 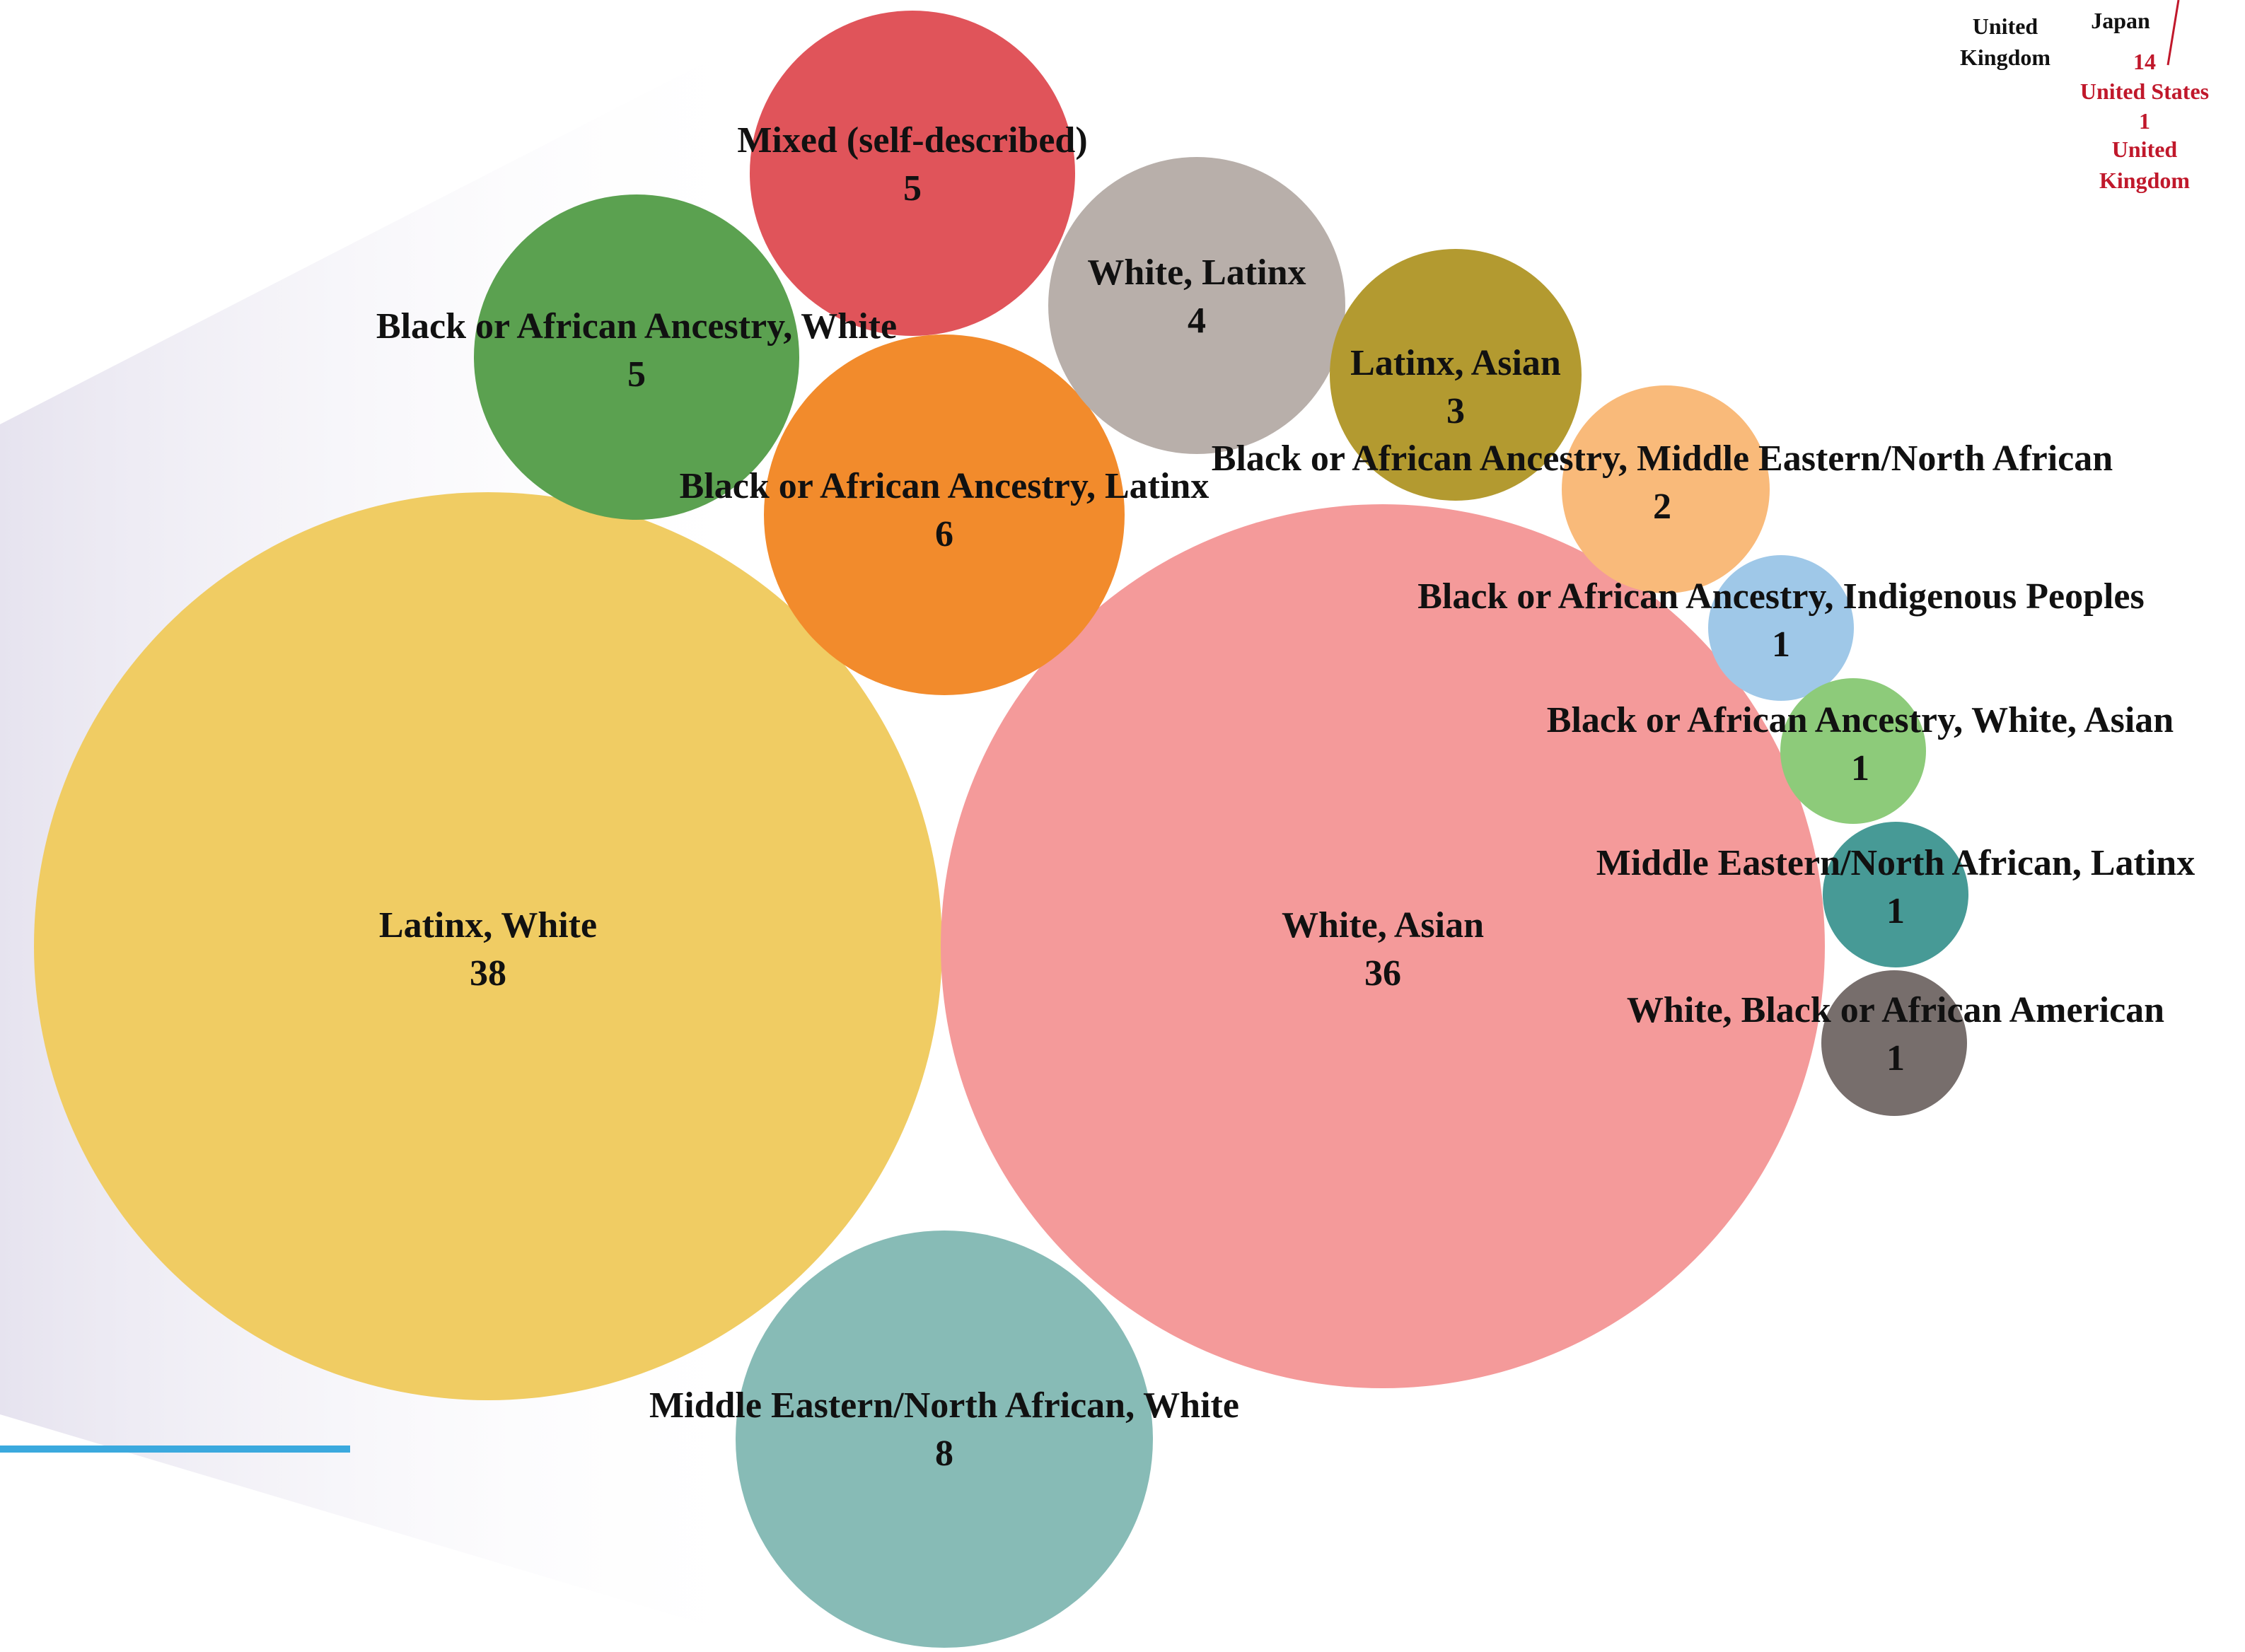 I want to click on bubble-label-12: Middle Eastern/North African, Latinx, so click(x=1895, y=863).